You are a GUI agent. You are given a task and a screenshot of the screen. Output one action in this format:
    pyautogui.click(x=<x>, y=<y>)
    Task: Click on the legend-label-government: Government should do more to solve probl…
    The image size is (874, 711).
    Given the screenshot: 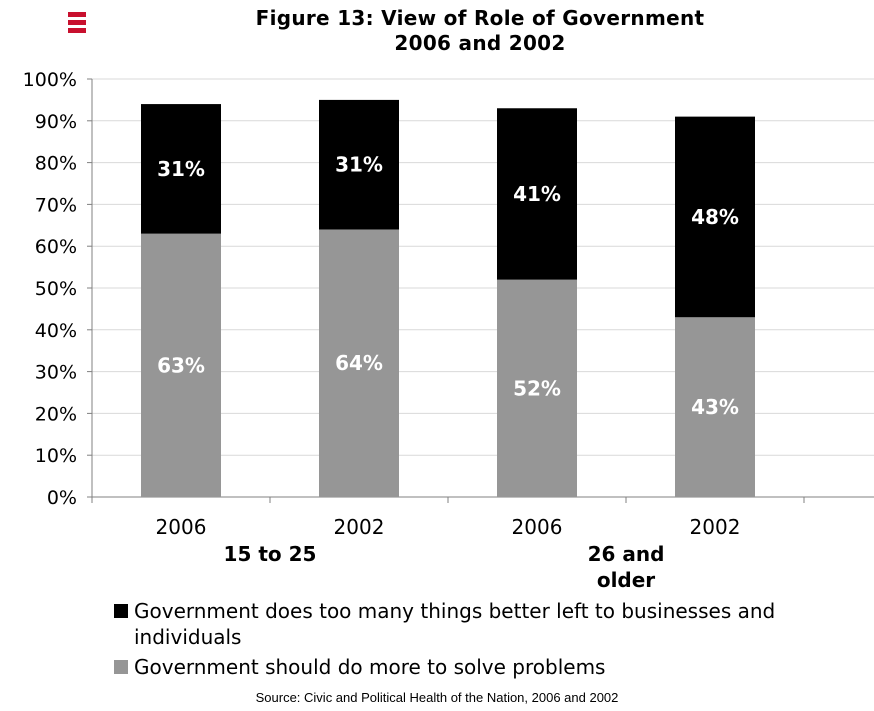 What is the action you would take?
    pyautogui.click(x=370, y=667)
    